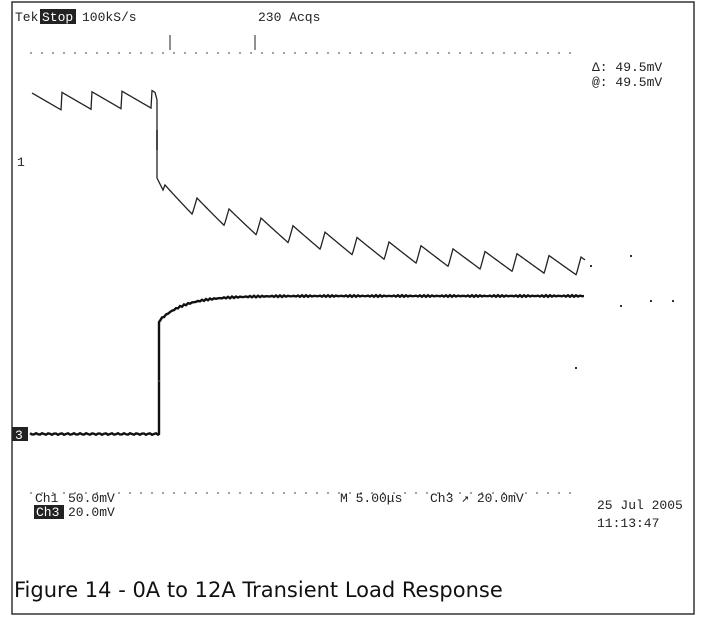 This screenshot has height=617, width=704. I want to click on state-box, so click(58, 16).